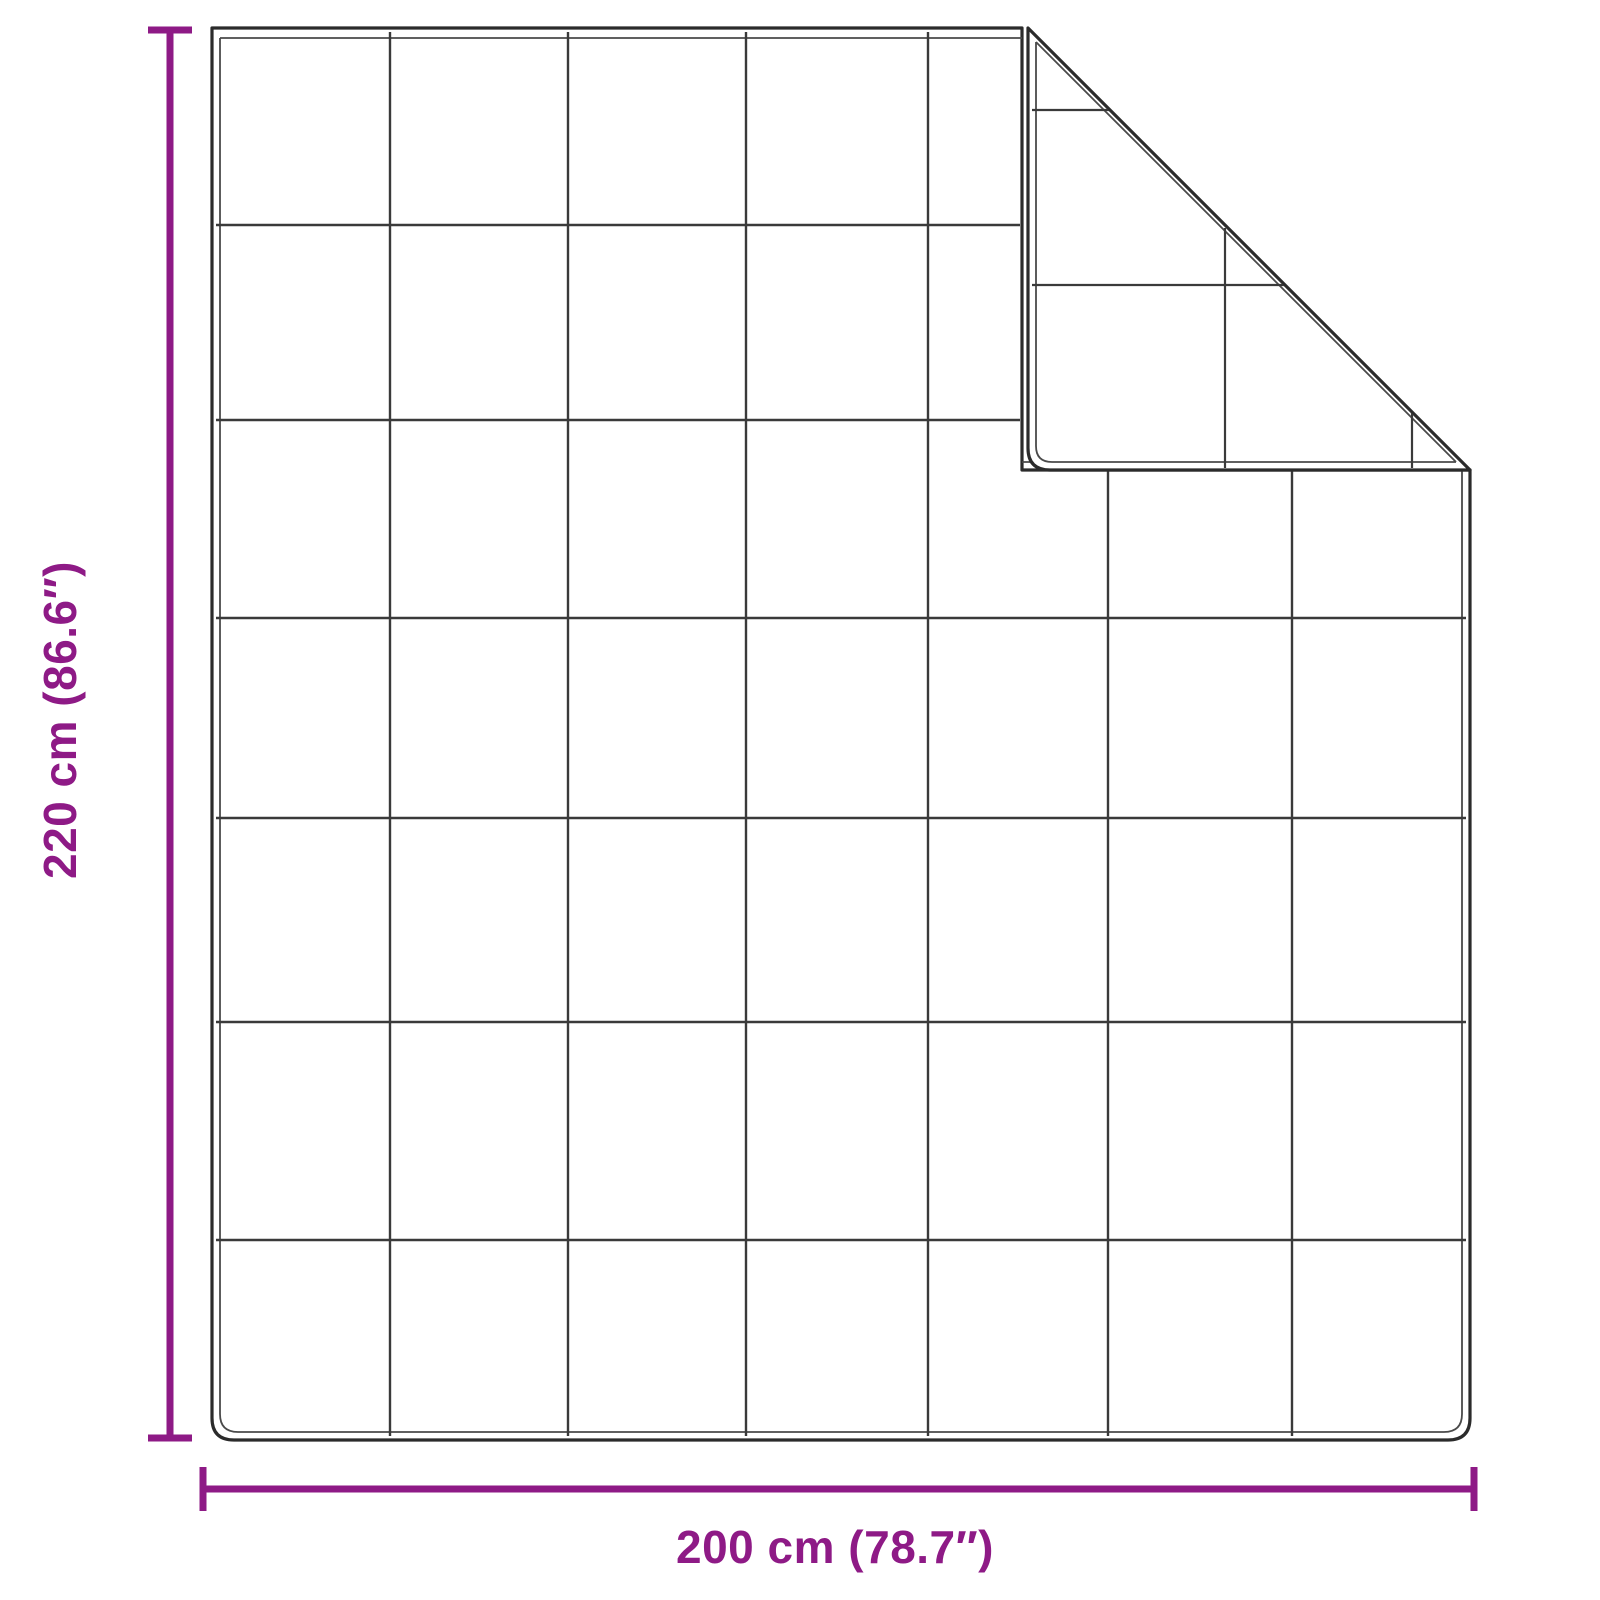 This screenshot has height=1600, width=1600. I want to click on folded-corner-flap, so click(1249, 249).